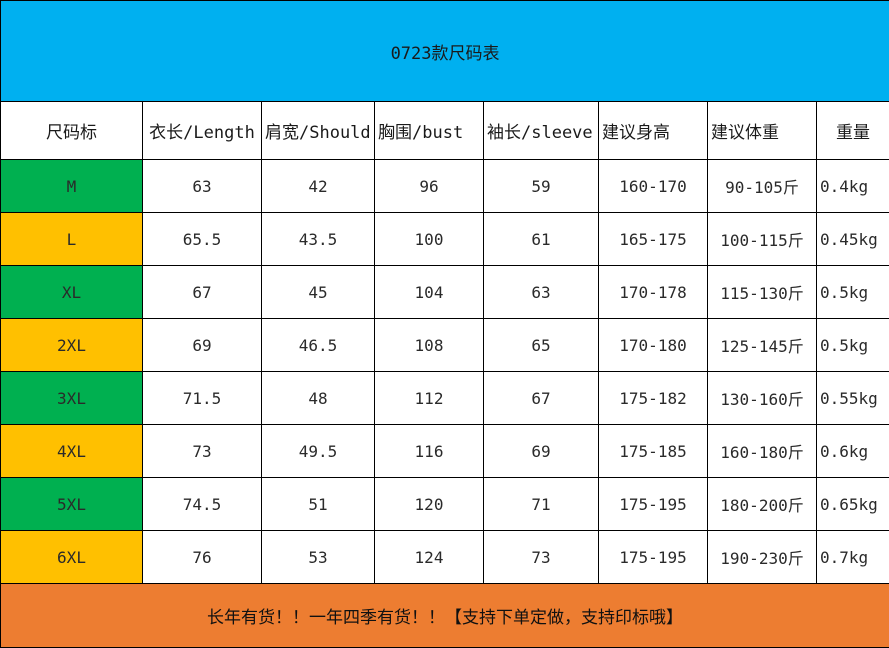 The height and width of the screenshot is (648, 889). Describe the element at coordinates (202, 451) in the screenshot. I see `length-cell: 73` at that location.